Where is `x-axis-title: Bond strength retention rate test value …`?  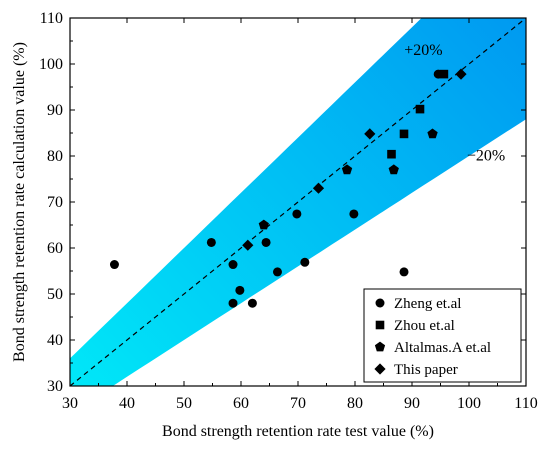 x-axis-title: Bond strength retention rate test value … is located at coordinates (298, 431).